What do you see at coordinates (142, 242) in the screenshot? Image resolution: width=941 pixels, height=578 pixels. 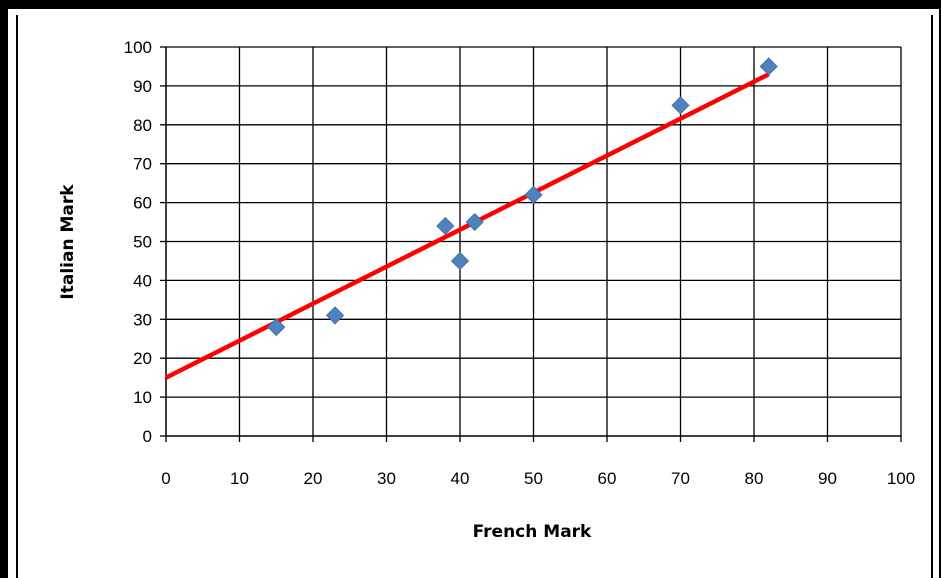 I see `y-tick-label: 50` at bounding box center [142, 242].